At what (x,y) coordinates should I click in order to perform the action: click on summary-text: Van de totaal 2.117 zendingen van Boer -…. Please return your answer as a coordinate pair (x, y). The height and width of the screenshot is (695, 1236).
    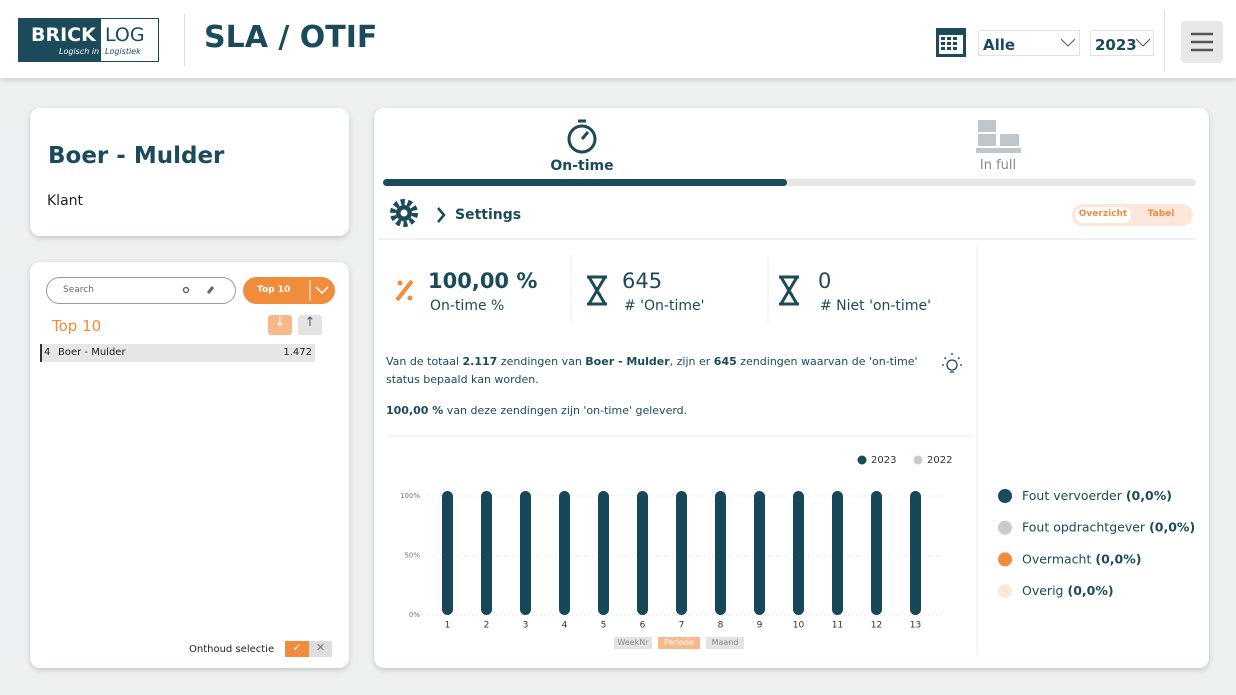
    Looking at the image, I should click on (661, 371).